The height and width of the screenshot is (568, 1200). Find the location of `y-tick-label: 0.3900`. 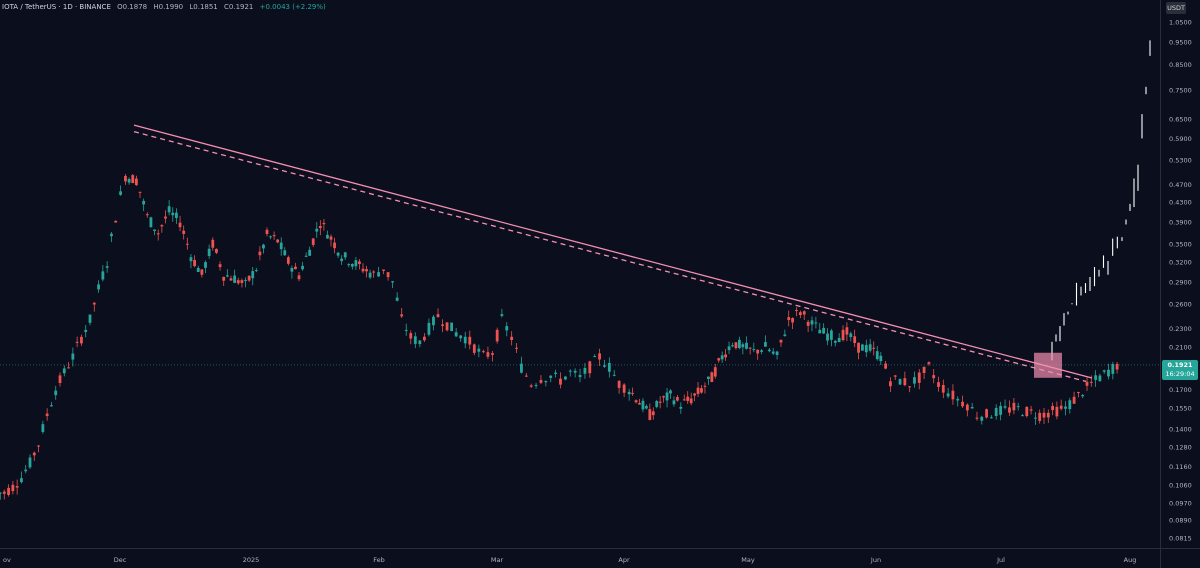

y-tick-label: 0.3900 is located at coordinates (1180, 222).